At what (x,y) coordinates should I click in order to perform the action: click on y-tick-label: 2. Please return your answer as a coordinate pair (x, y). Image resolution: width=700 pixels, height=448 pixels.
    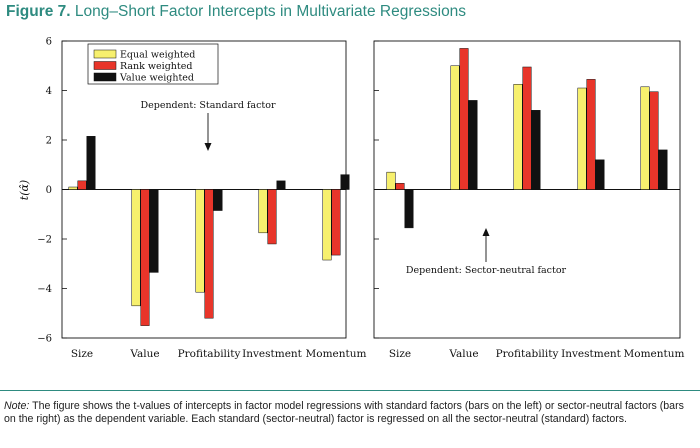
    Looking at the image, I should click on (49, 141).